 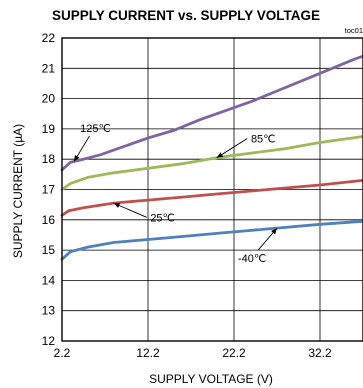 What do you see at coordinates (354, 30) in the screenshot?
I see `figure-code: toc01` at bounding box center [354, 30].